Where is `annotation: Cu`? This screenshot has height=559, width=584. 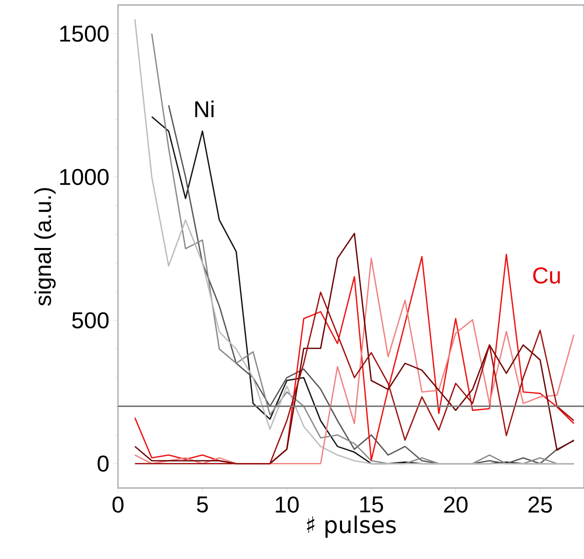
annotation: Cu is located at coordinates (546, 275).